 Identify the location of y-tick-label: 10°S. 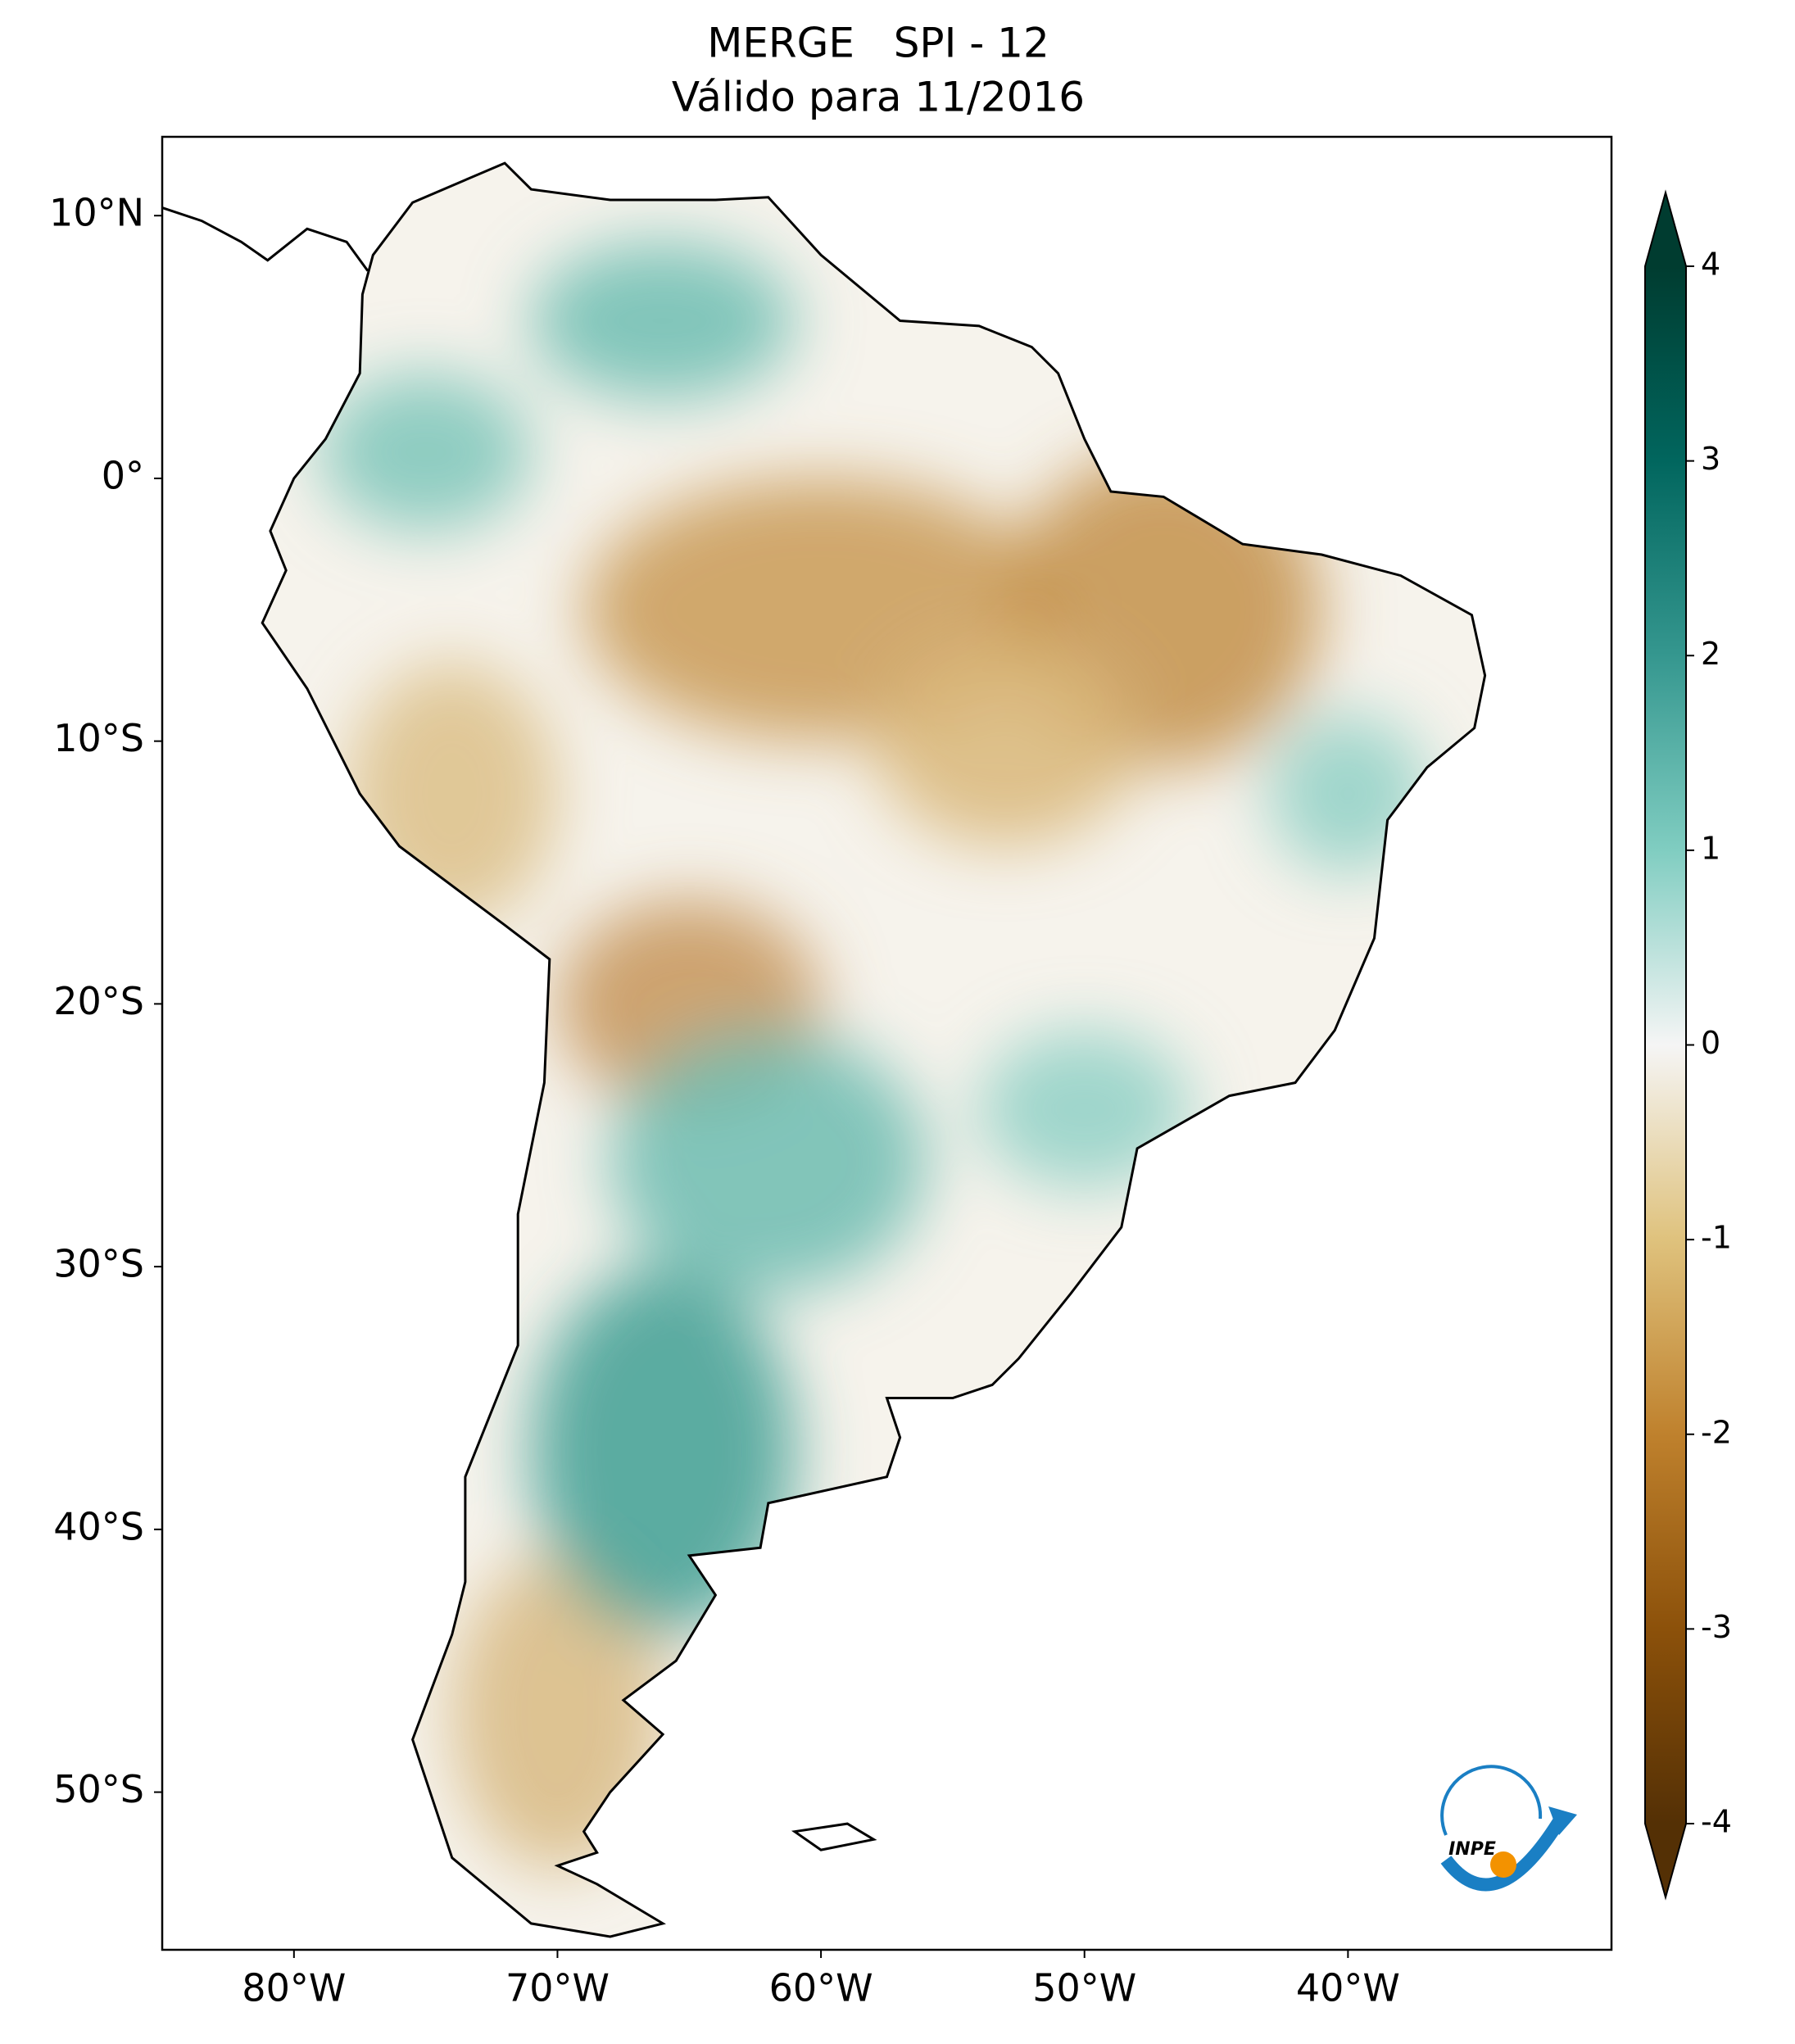
(98, 738).